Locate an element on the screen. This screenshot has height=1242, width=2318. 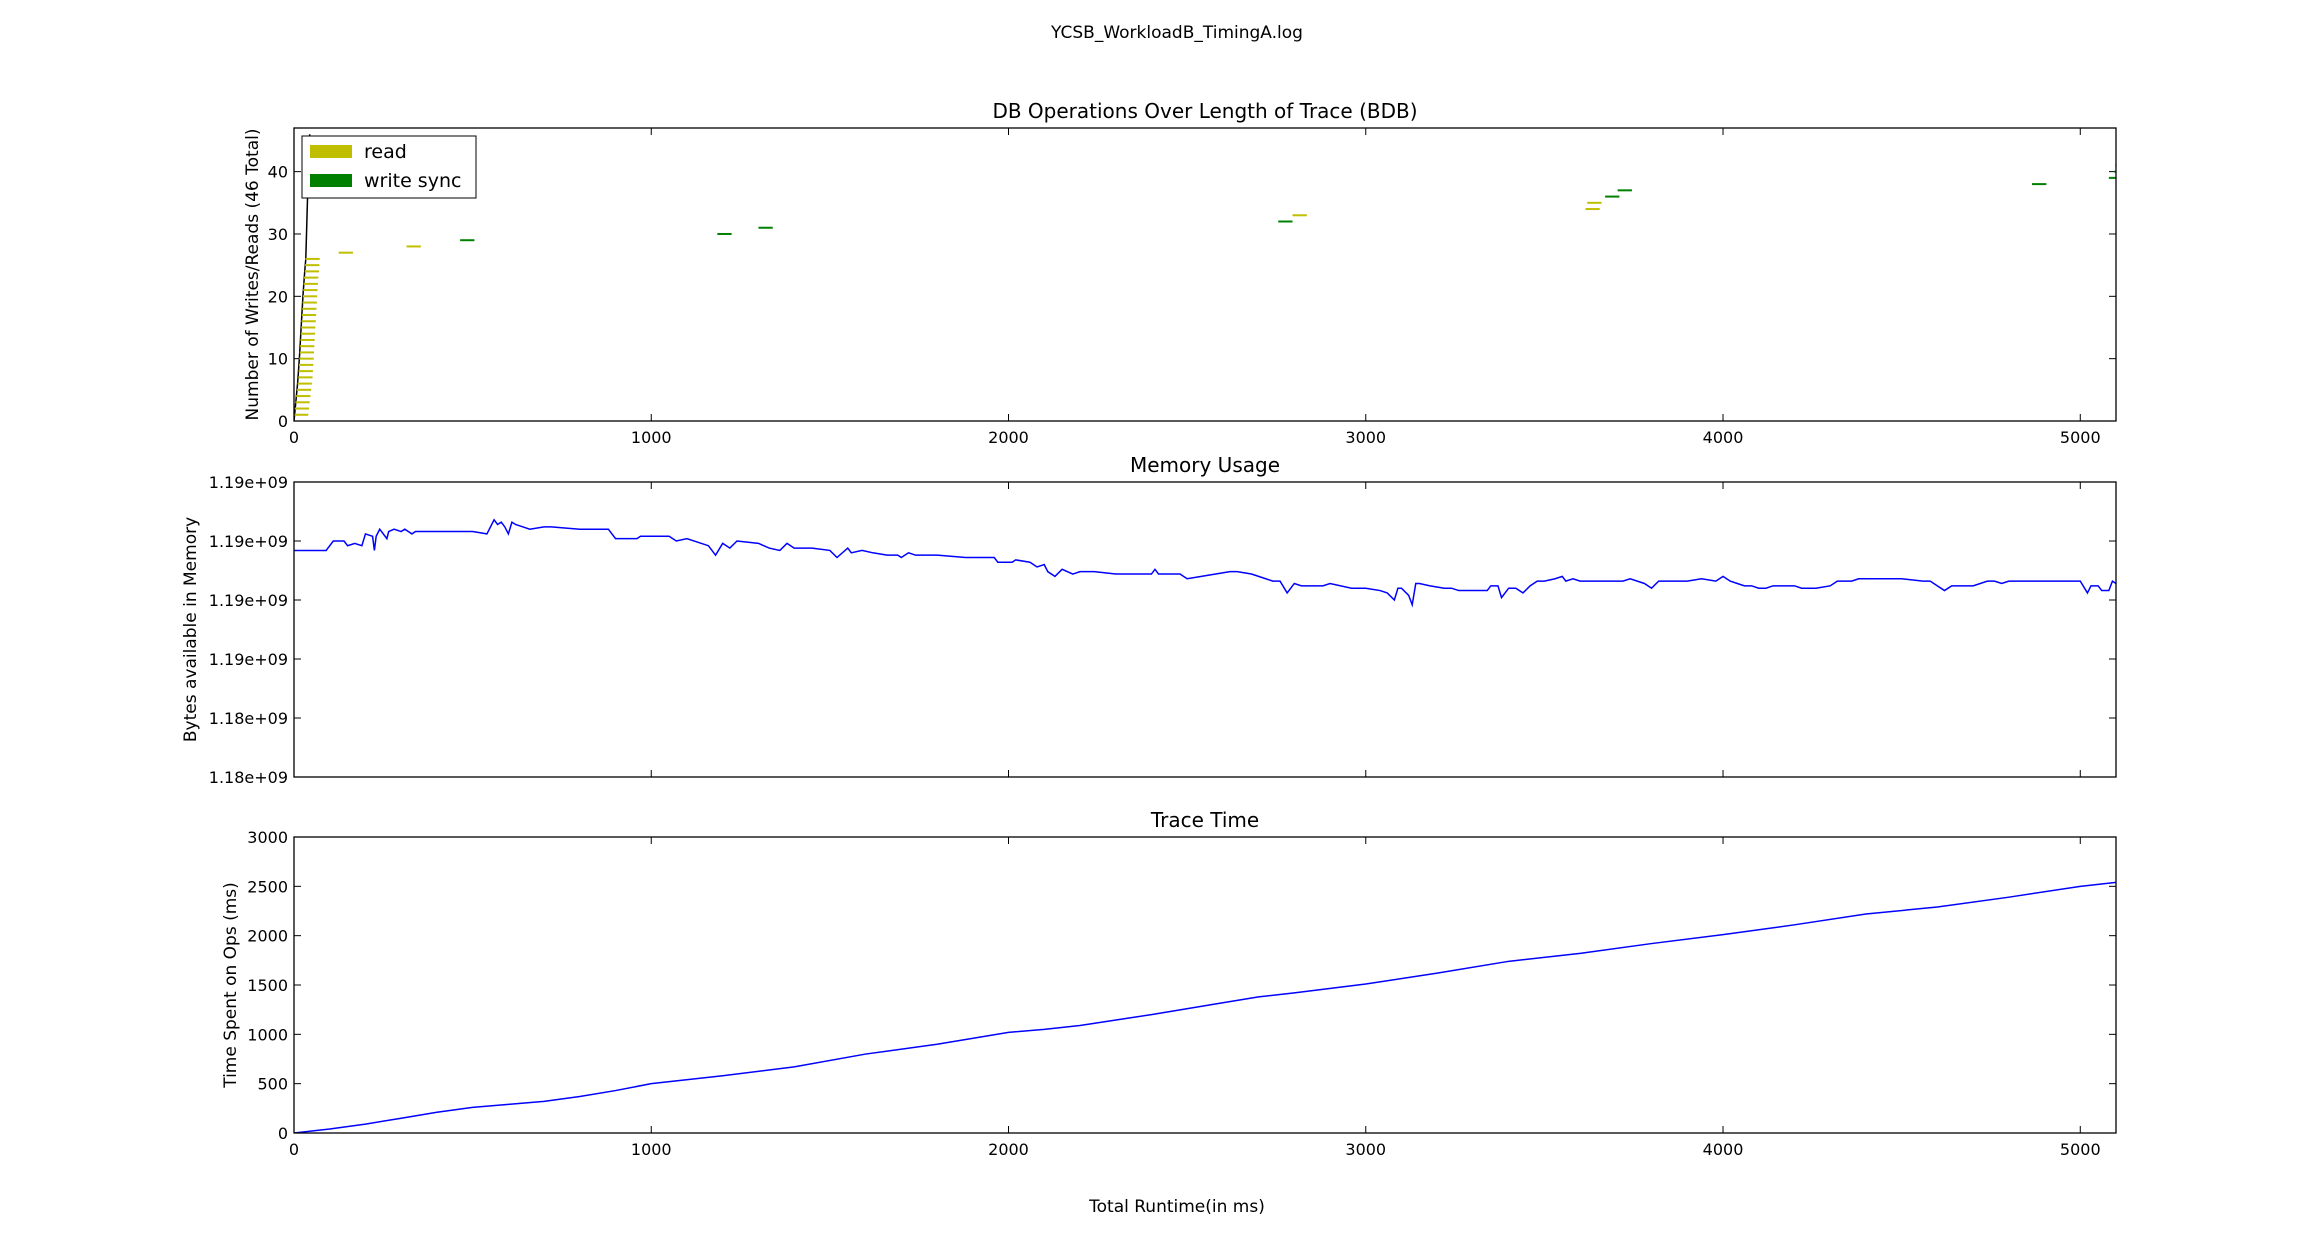
chart-title: Trace Time is located at coordinates (1204, 820).